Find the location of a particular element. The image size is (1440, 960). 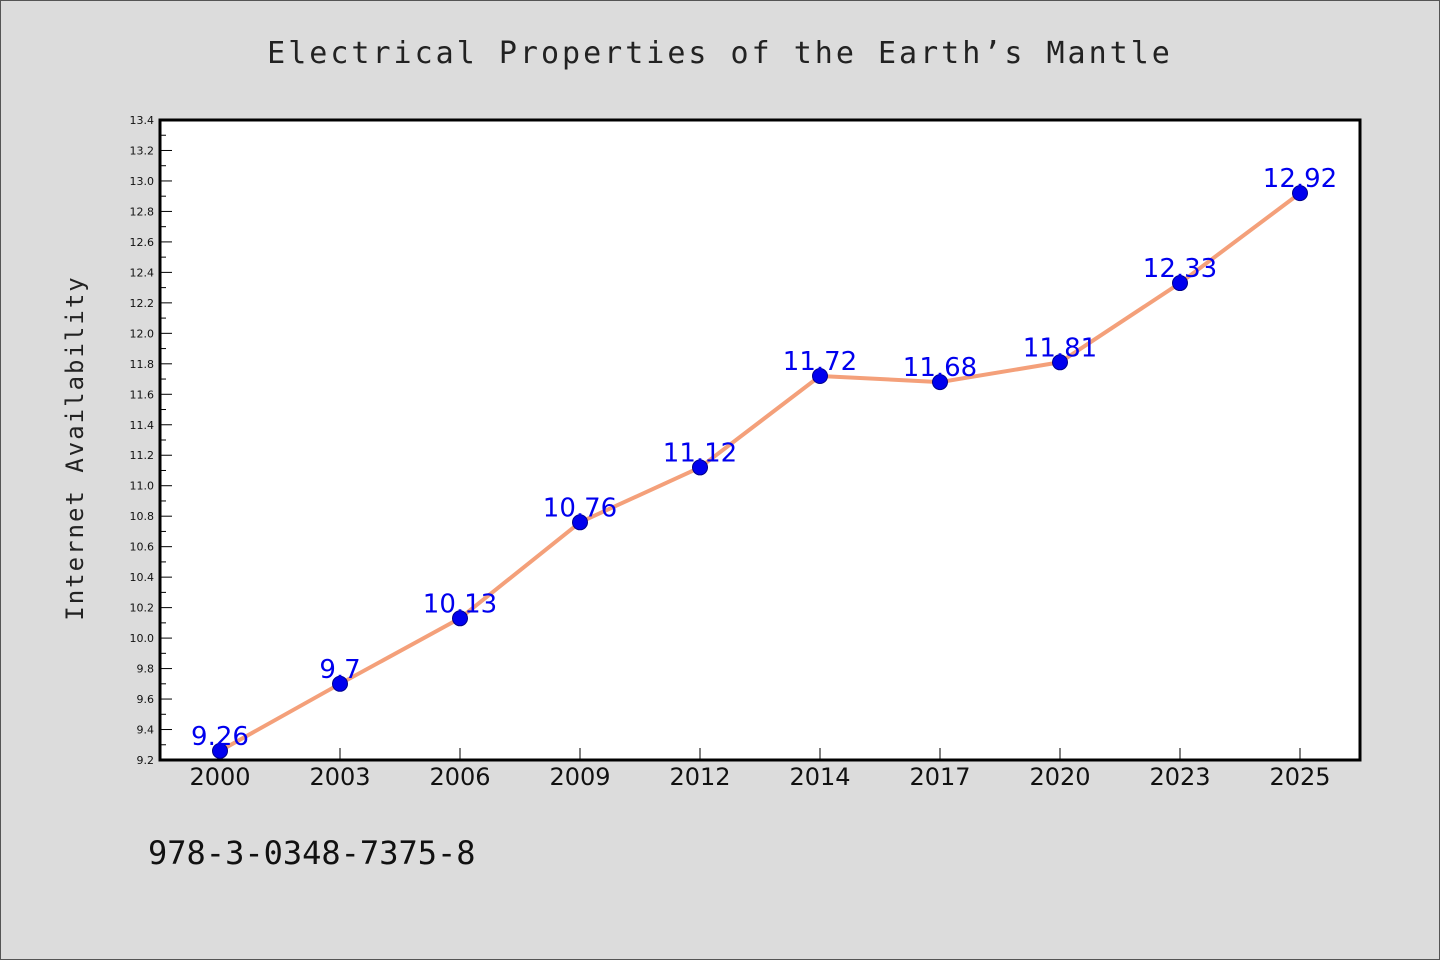

y-tick-label: 12.2 is located at coordinates (142, 303).